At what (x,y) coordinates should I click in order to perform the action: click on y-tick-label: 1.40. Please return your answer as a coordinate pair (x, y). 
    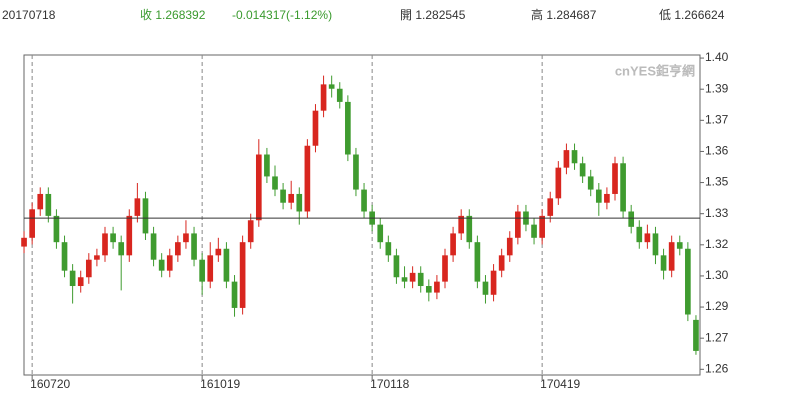
    Looking at the image, I should click on (717, 57).